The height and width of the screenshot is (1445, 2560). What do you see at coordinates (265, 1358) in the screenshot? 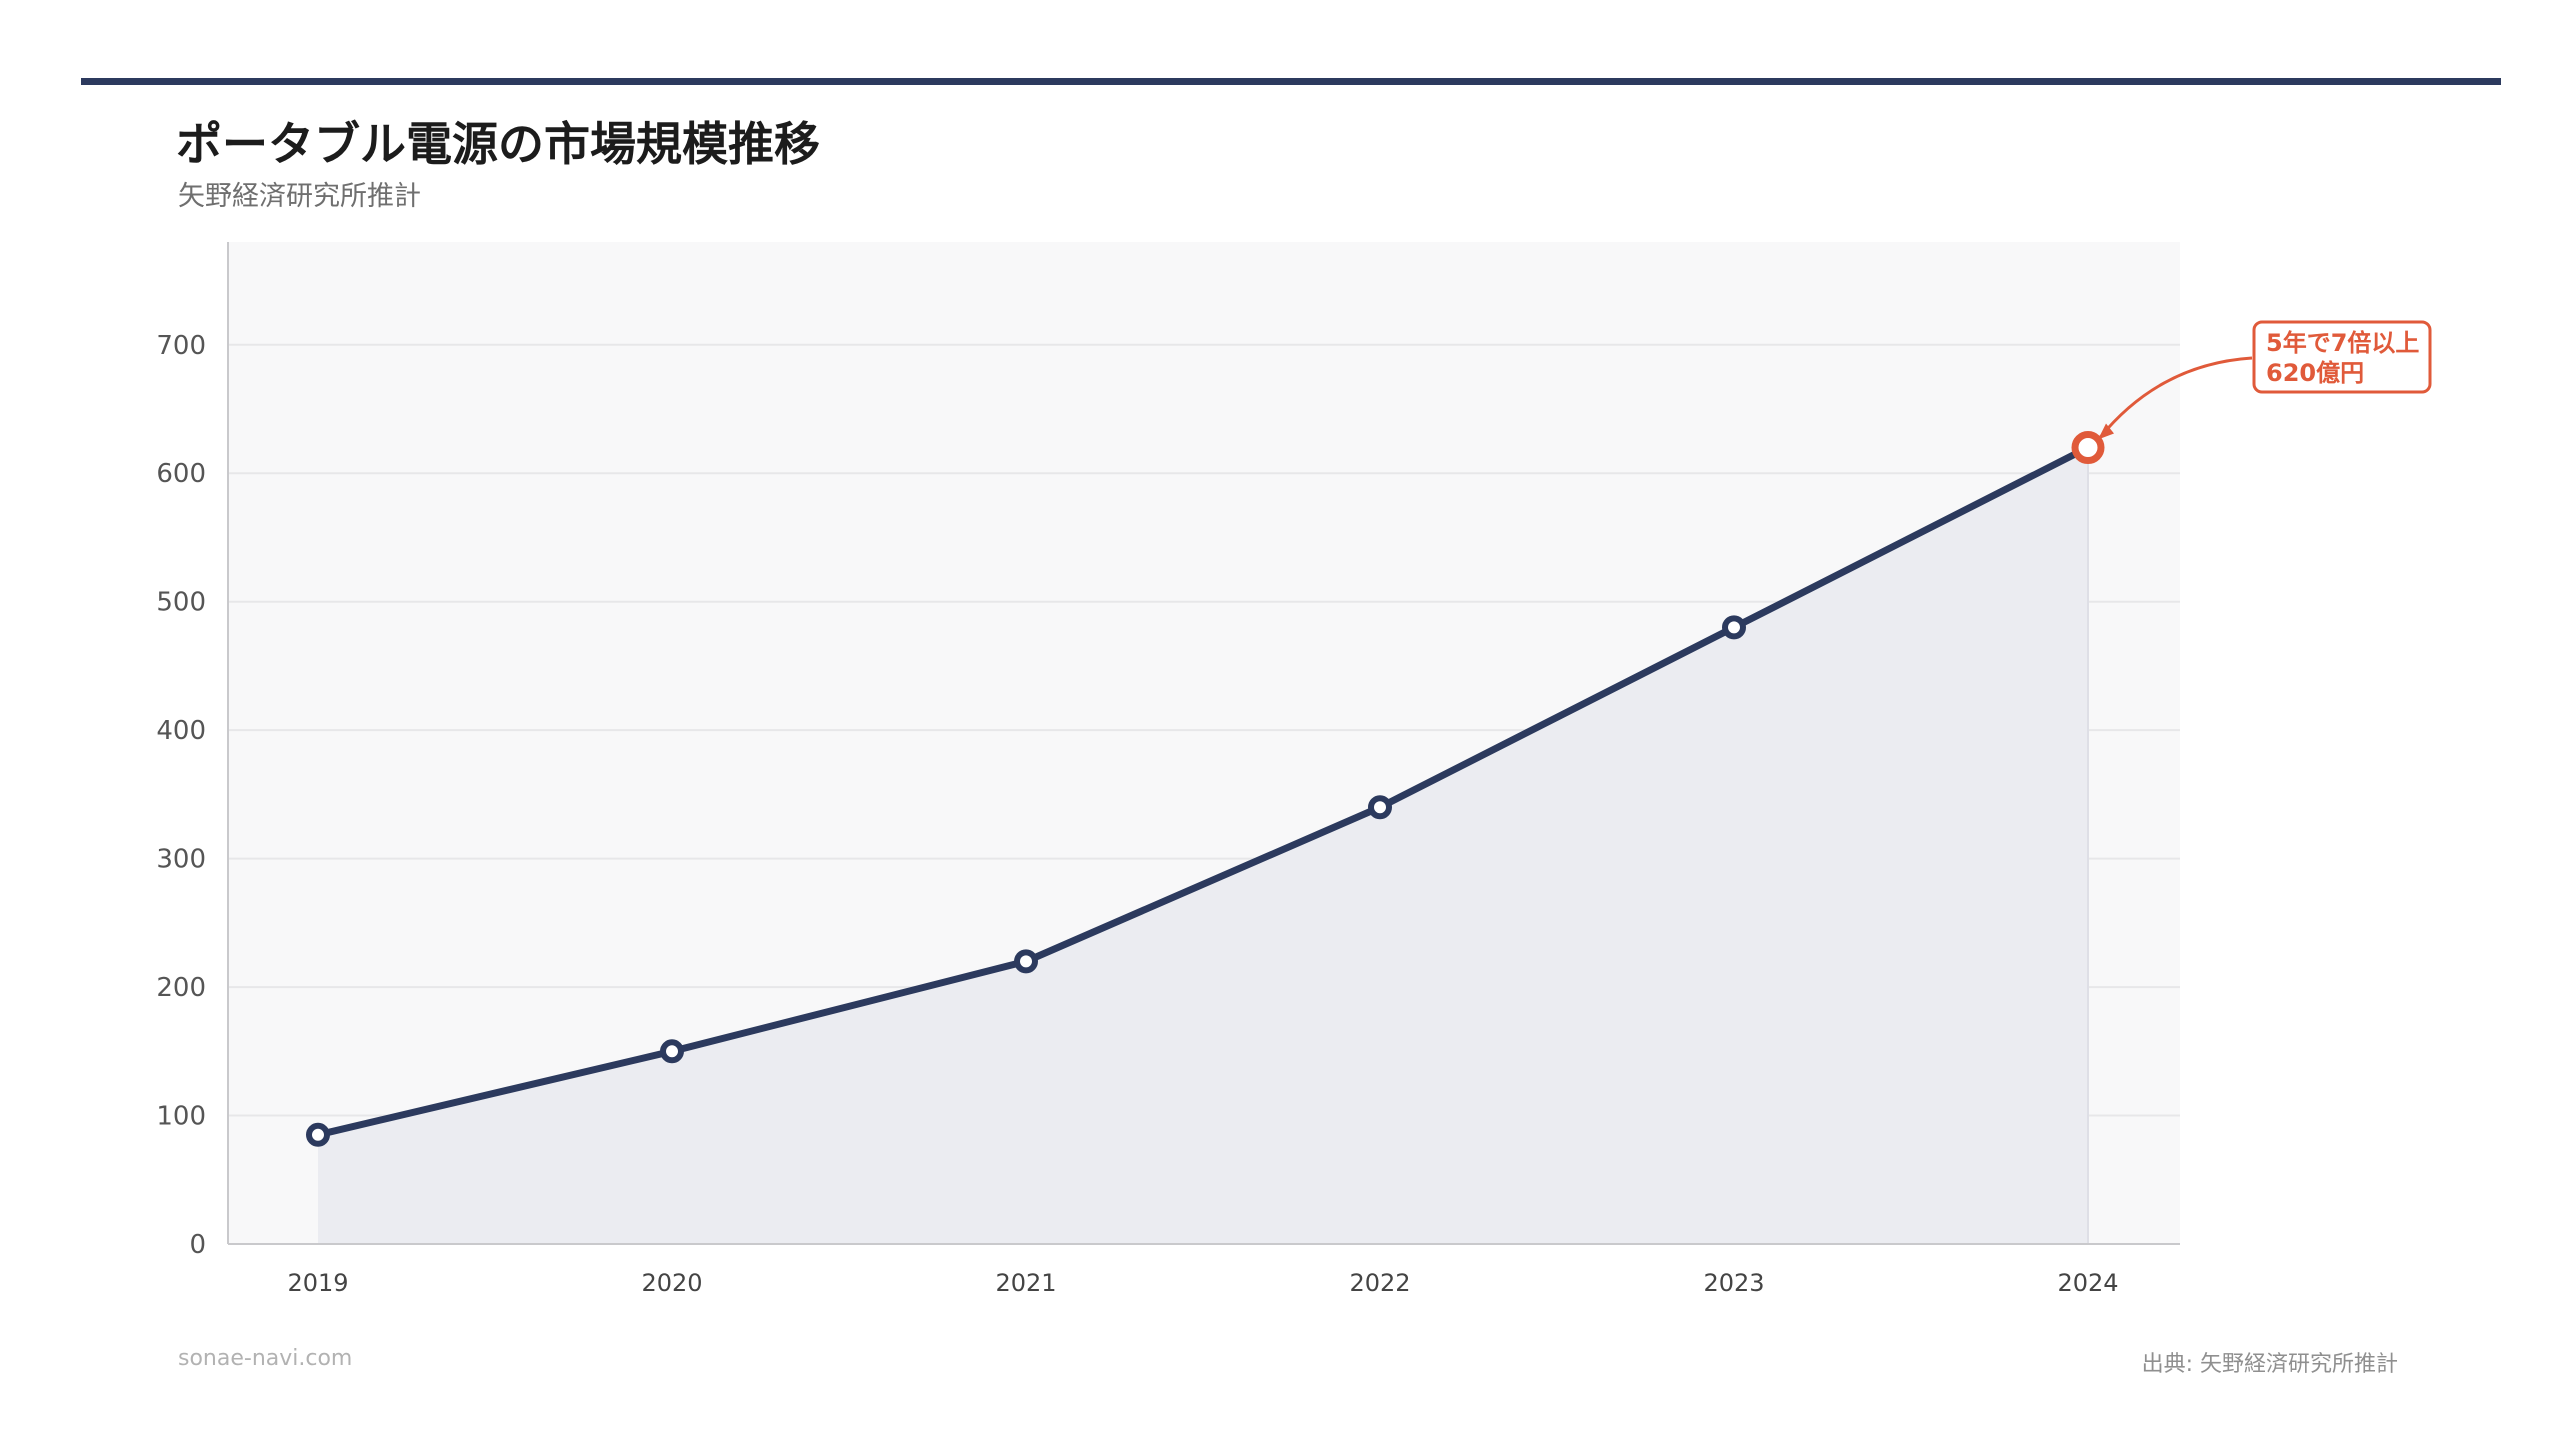
I see `footer-site: sonae-navi.com` at bounding box center [265, 1358].